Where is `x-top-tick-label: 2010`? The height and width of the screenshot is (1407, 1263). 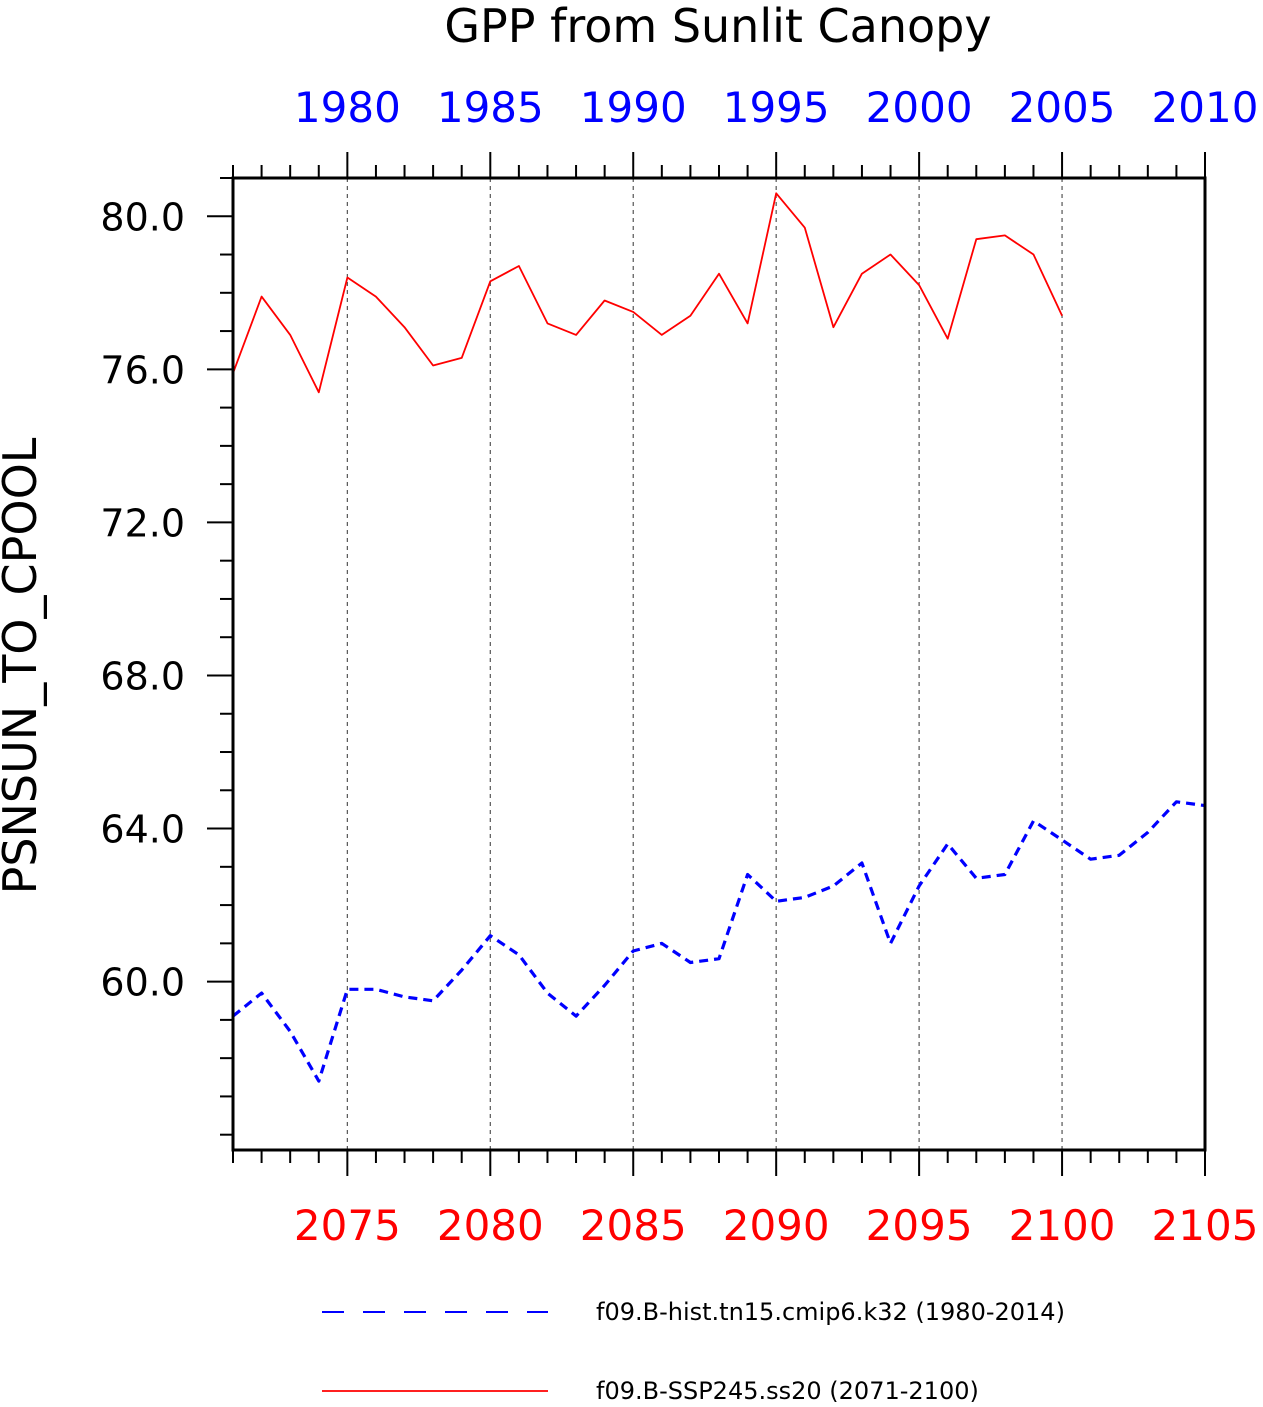
x-top-tick-label: 2010 is located at coordinates (1205, 107).